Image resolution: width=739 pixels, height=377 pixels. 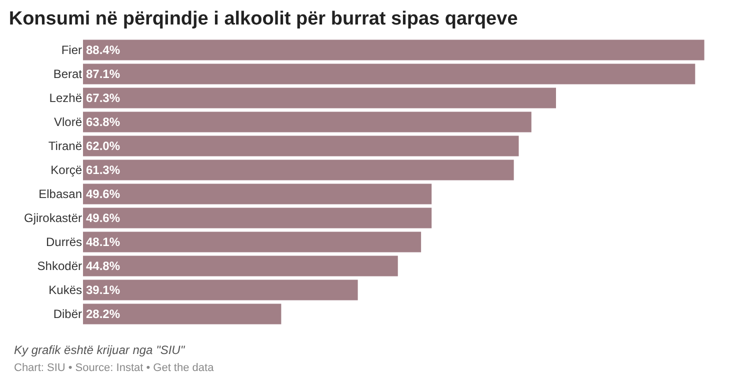 What do you see at coordinates (103, 74) in the screenshot?
I see `data-label: 87.1%` at bounding box center [103, 74].